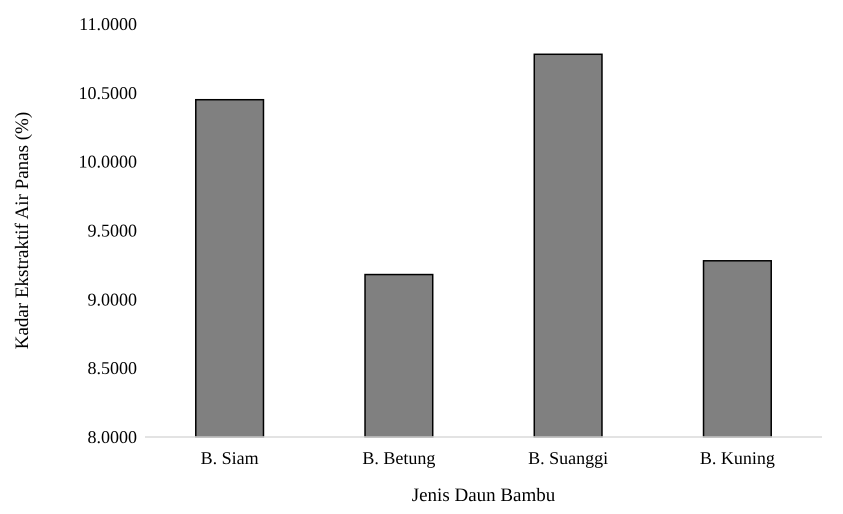 The image size is (843, 514). I want to click on y-tick-label: 9.5000, so click(112, 230).